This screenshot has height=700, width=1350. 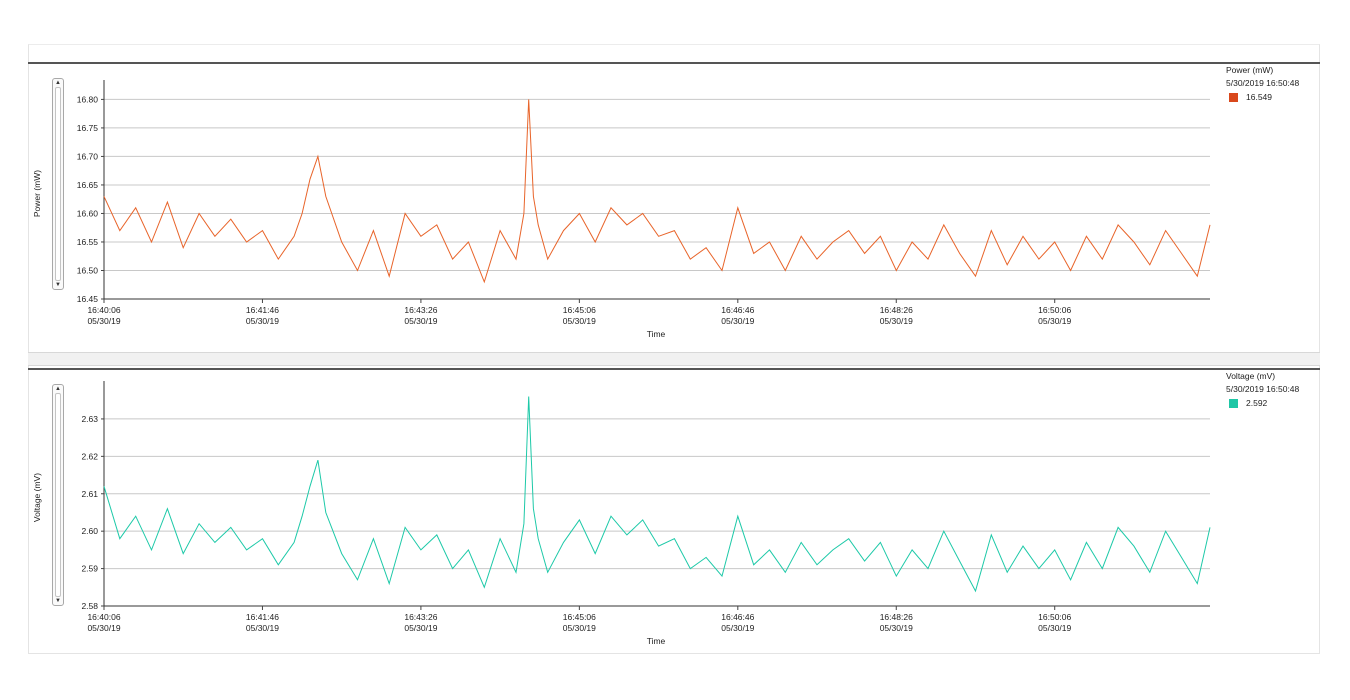 I want to click on power-legend: Power (mW) 5/30/2019 16:50:48 16.549, so click(x=1281, y=84).